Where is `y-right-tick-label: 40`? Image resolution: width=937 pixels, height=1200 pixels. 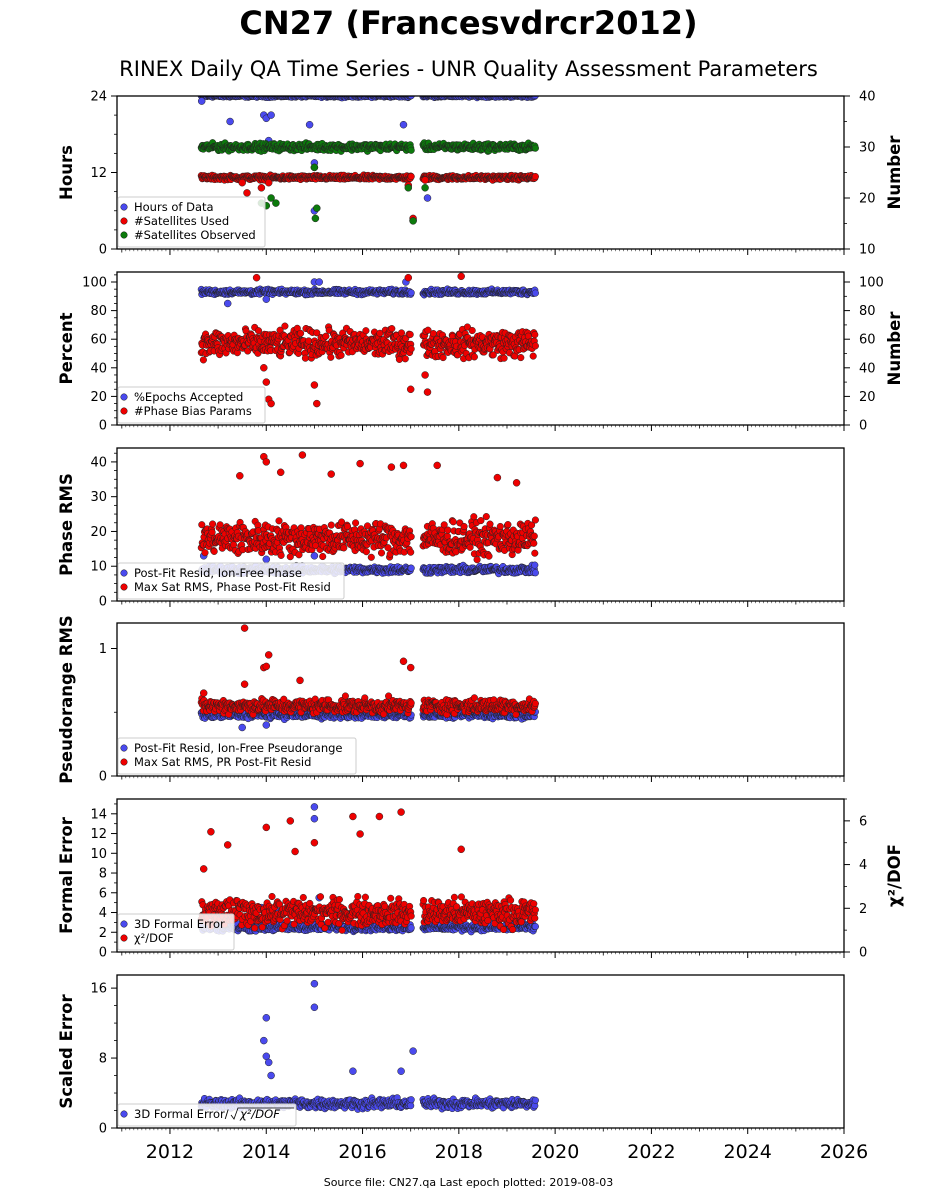
y-right-tick-label: 40 is located at coordinates (867, 97).